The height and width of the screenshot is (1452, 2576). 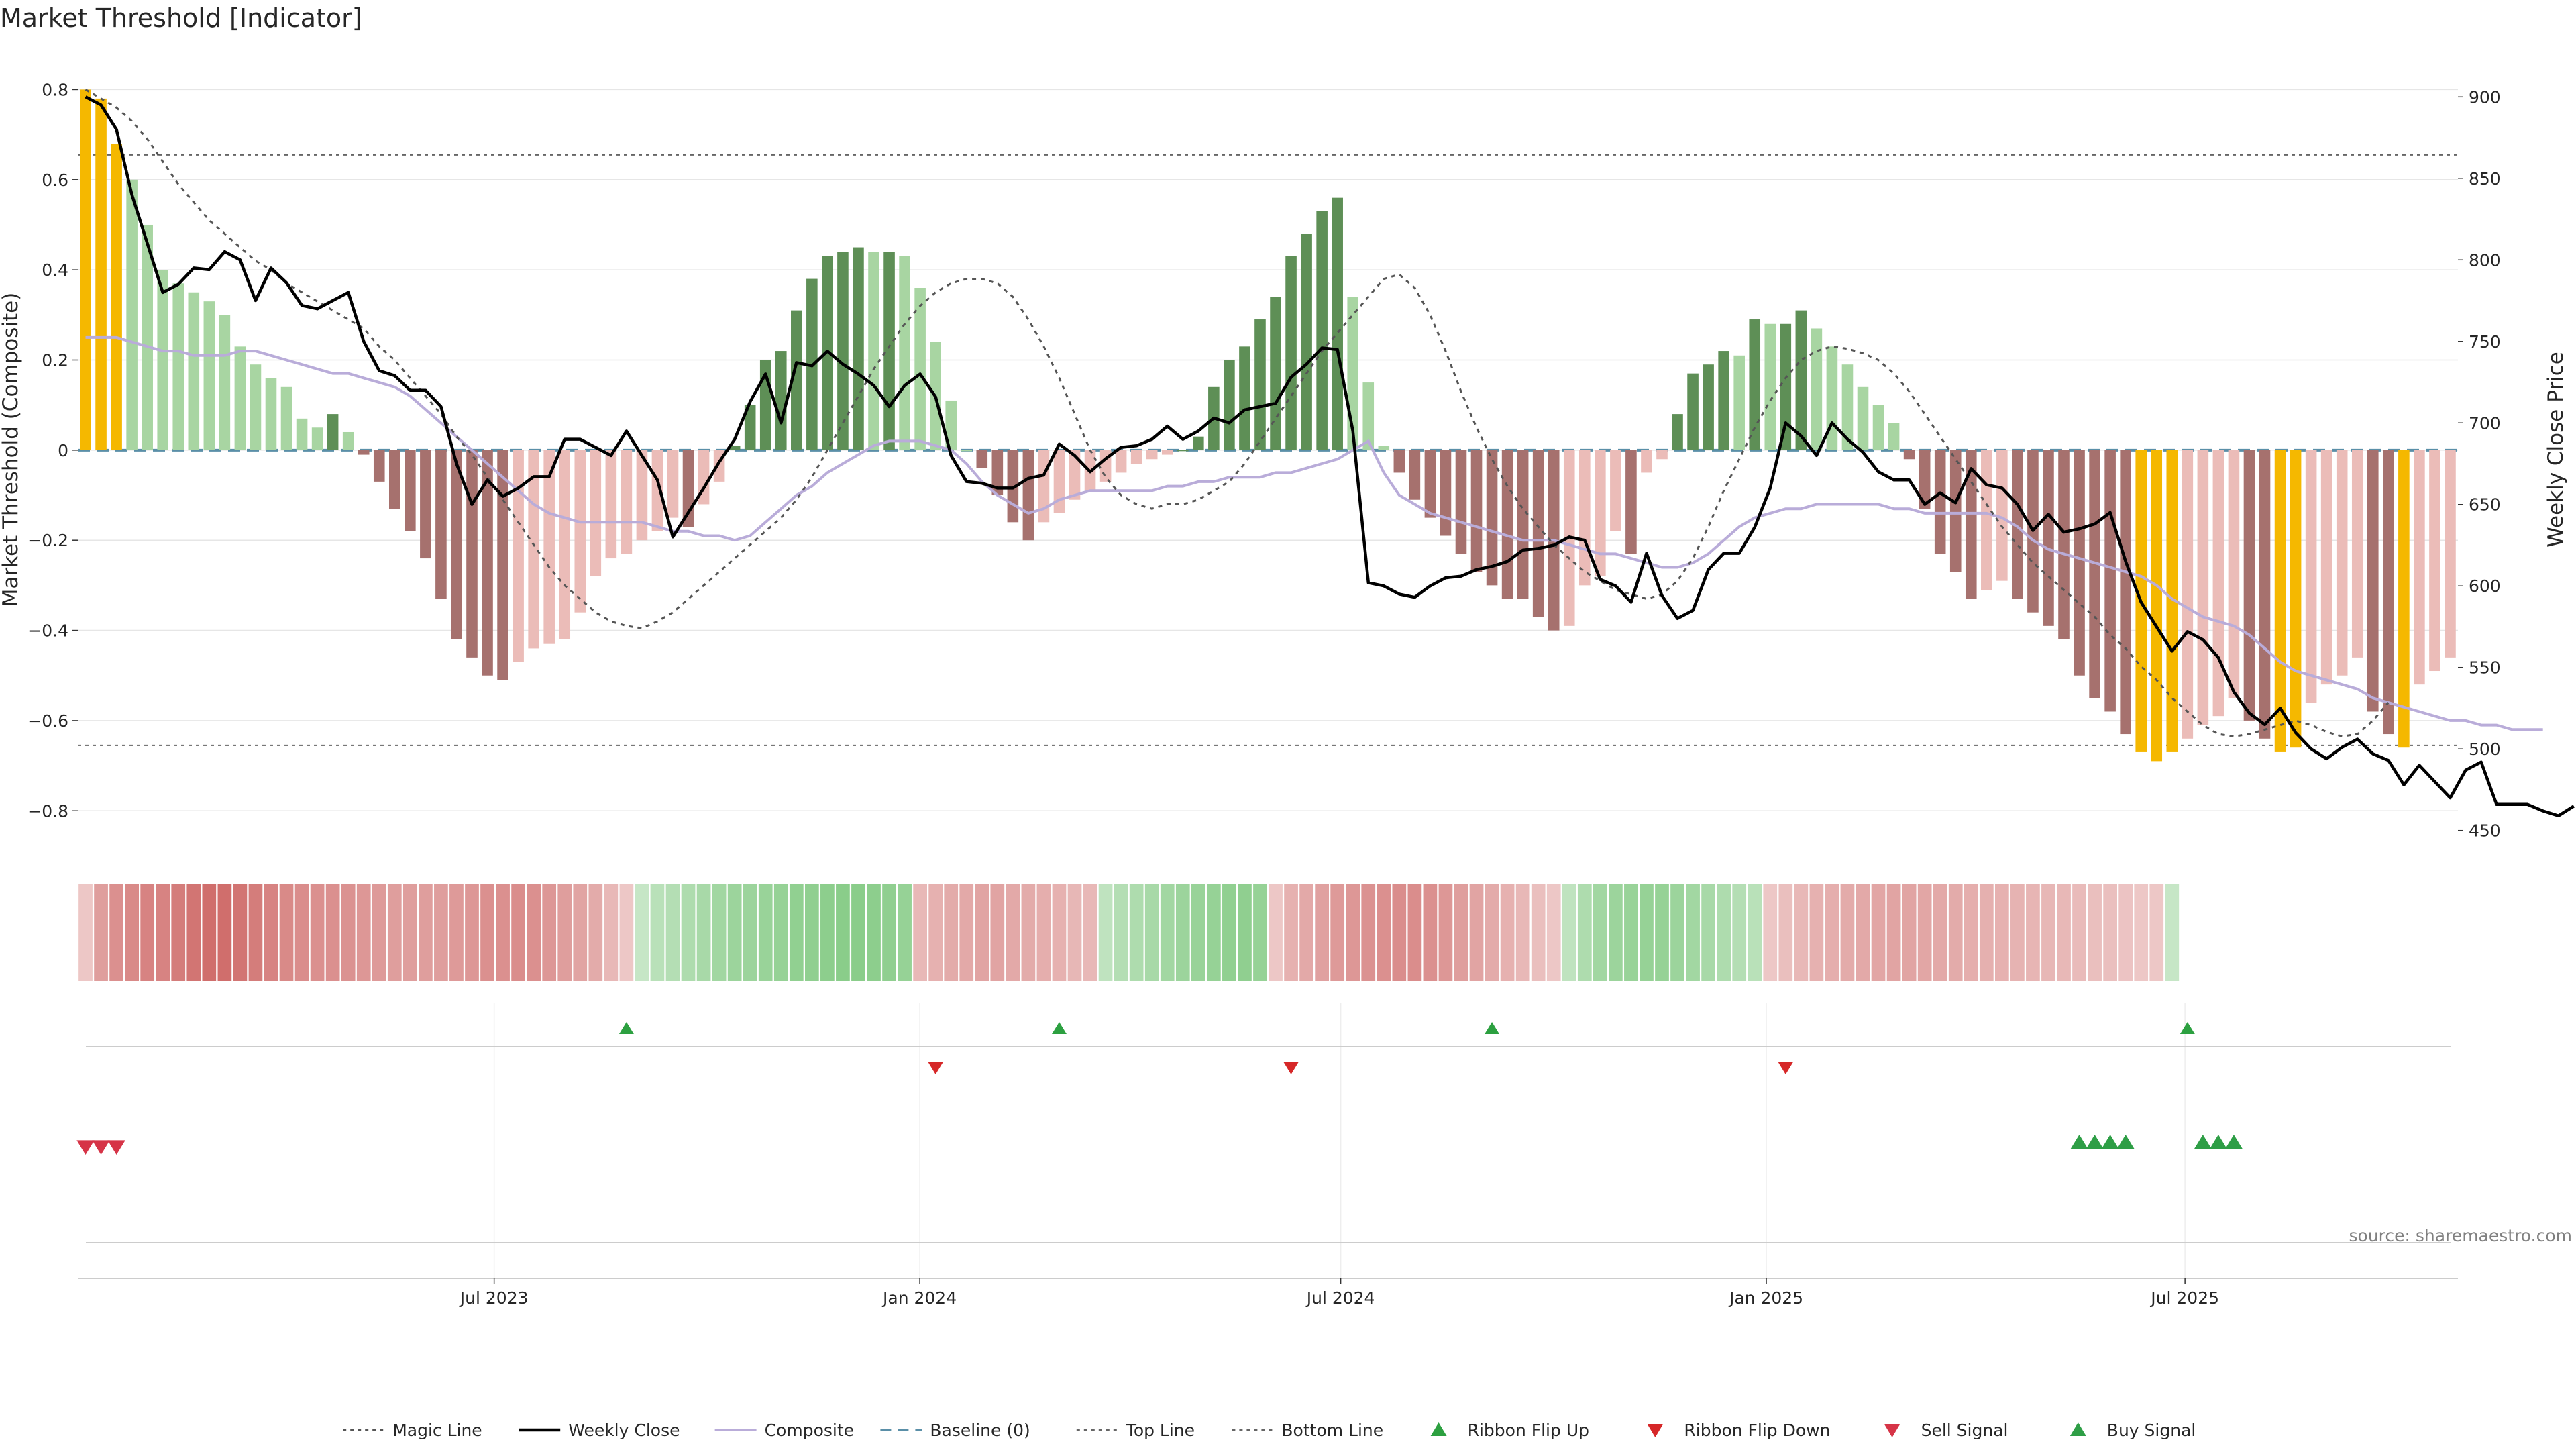 What do you see at coordinates (1528, 1430) in the screenshot?
I see `legend-label: Ribbon Flip Up` at bounding box center [1528, 1430].